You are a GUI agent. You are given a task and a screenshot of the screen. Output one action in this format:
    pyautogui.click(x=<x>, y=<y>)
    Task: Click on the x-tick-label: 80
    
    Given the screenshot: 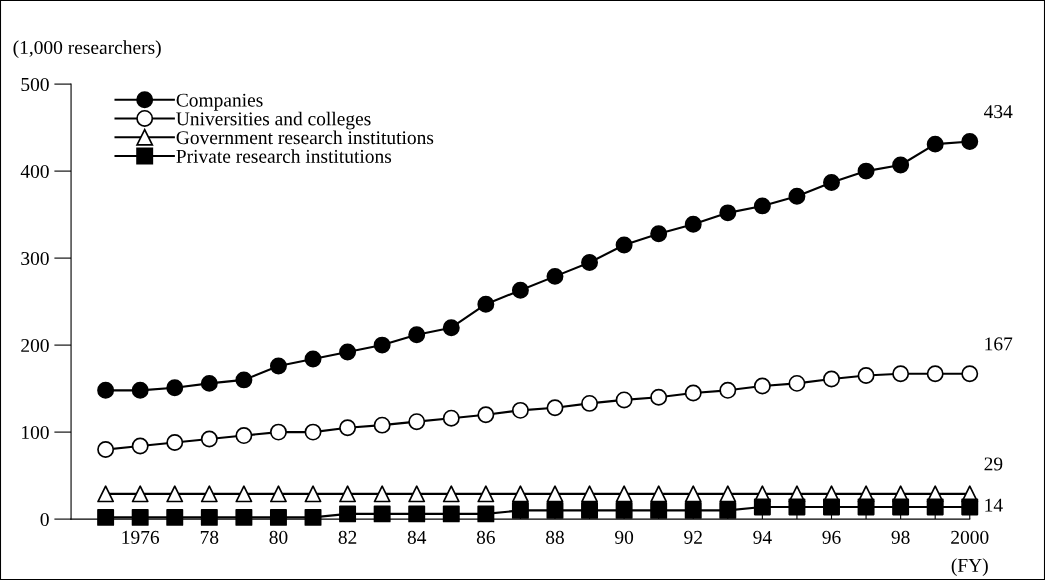 What is the action you would take?
    pyautogui.click(x=278, y=537)
    